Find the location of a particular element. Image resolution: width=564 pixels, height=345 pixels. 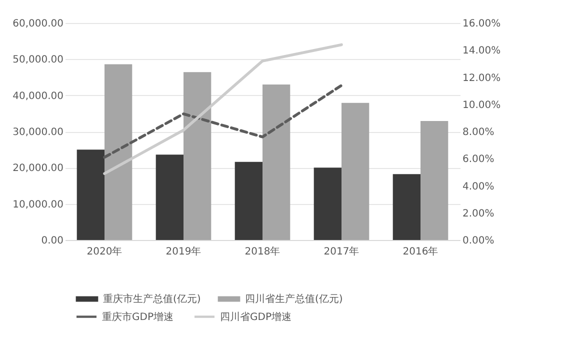

y2-tick-label: 6.00% is located at coordinates (478, 160).